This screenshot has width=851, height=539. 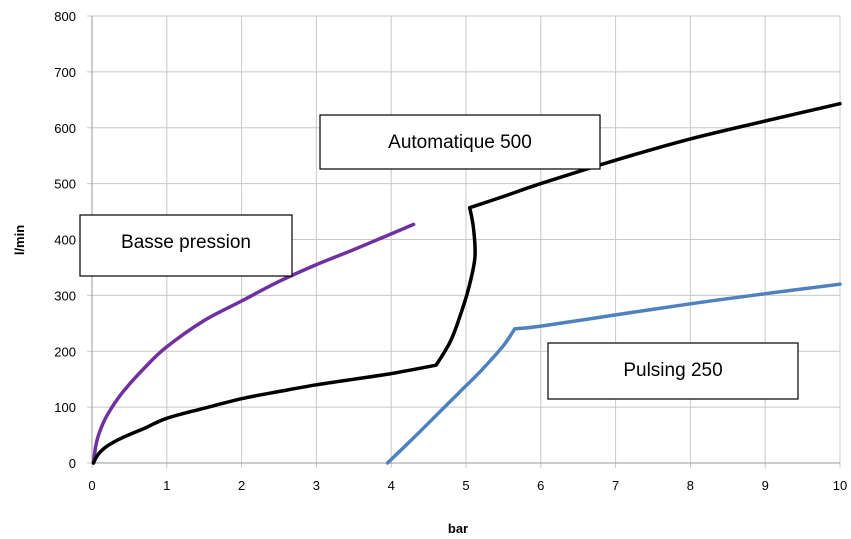 I want to click on x-tick-label: 0, so click(x=91, y=485).